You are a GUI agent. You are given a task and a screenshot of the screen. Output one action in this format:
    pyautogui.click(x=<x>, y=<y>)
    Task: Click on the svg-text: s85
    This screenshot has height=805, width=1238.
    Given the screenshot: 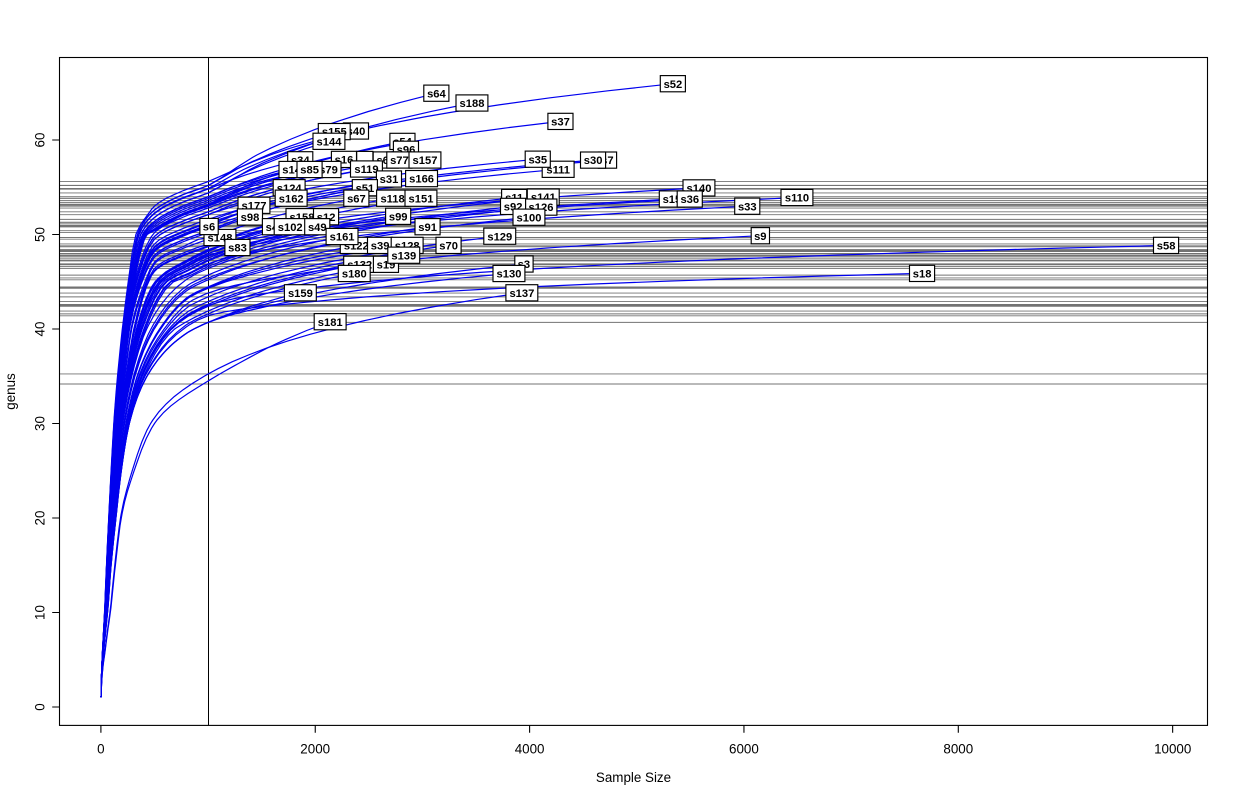 What is the action you would take?
    pyautogui.click(x=309, y=171)
    